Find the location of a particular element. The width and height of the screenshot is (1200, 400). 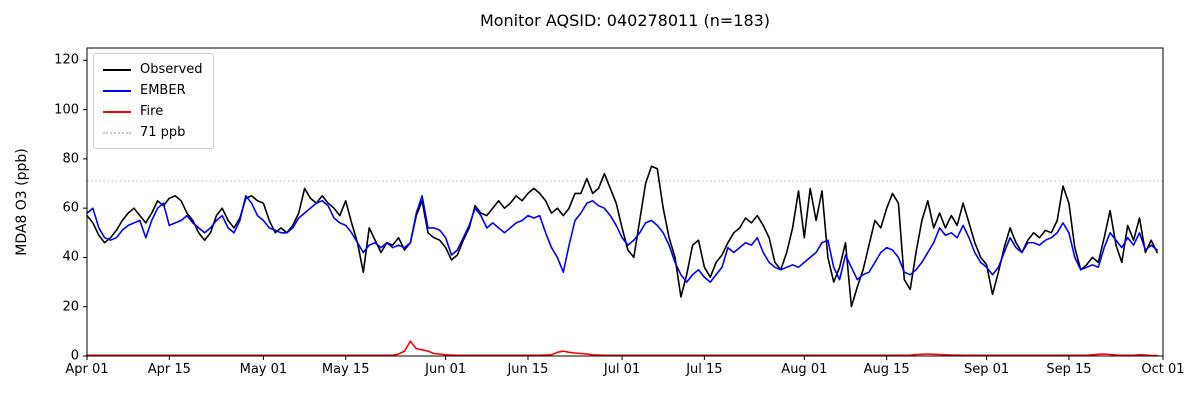

legend-label: Fire is located at coordinates (152, 111).